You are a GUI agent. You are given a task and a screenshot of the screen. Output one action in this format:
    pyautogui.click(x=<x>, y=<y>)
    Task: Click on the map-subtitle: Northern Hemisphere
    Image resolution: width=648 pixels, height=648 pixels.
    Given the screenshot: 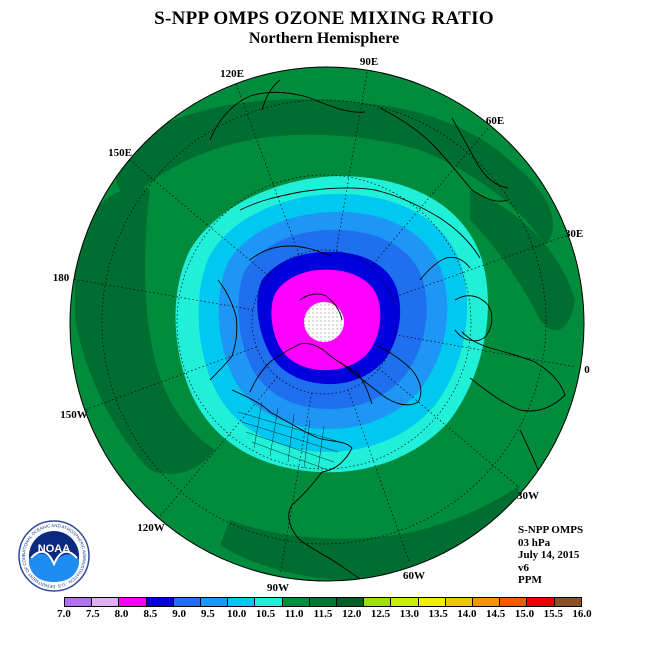 What is the action you would take?
    pyautogui.click(x=324, y=38)
    